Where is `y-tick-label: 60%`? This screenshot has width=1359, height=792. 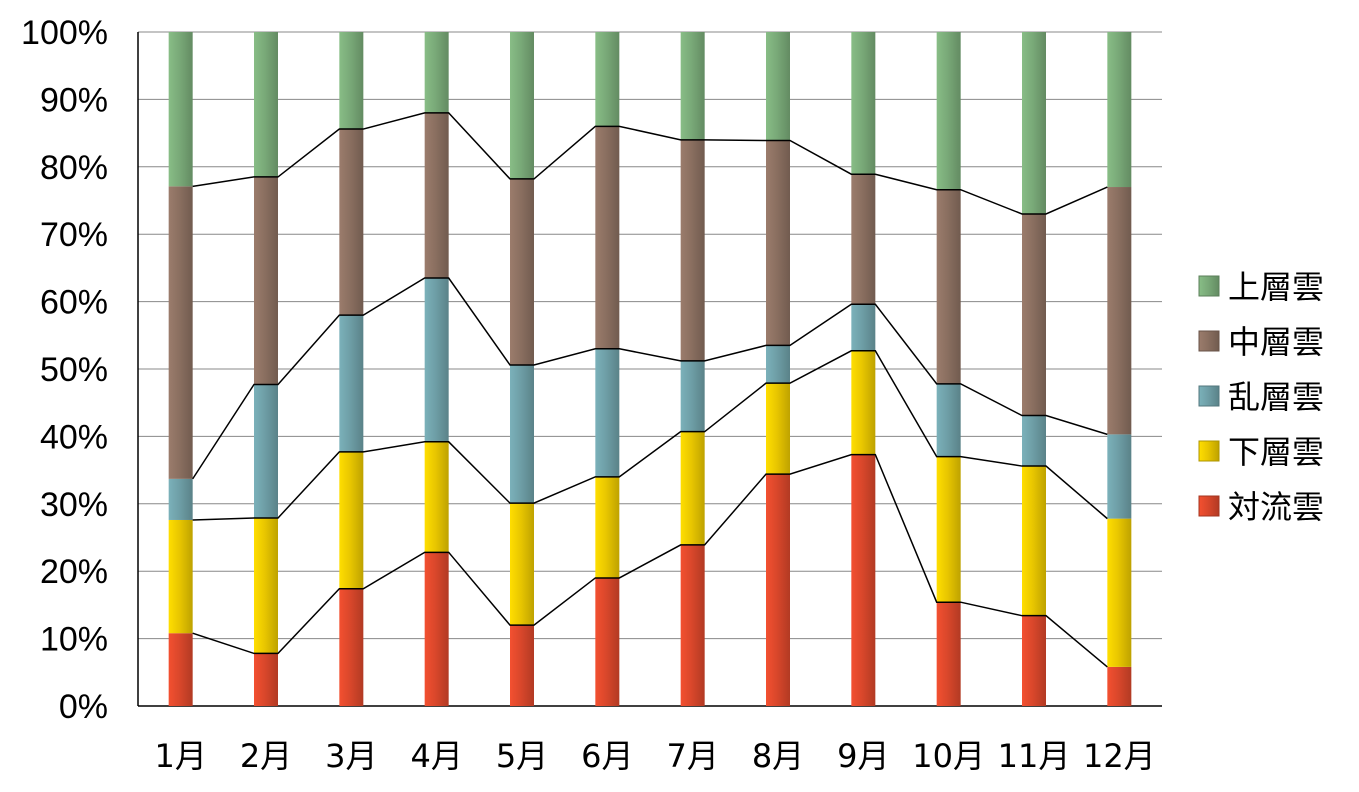
y-tick-label: 60% is located at coordinates (74, 303).